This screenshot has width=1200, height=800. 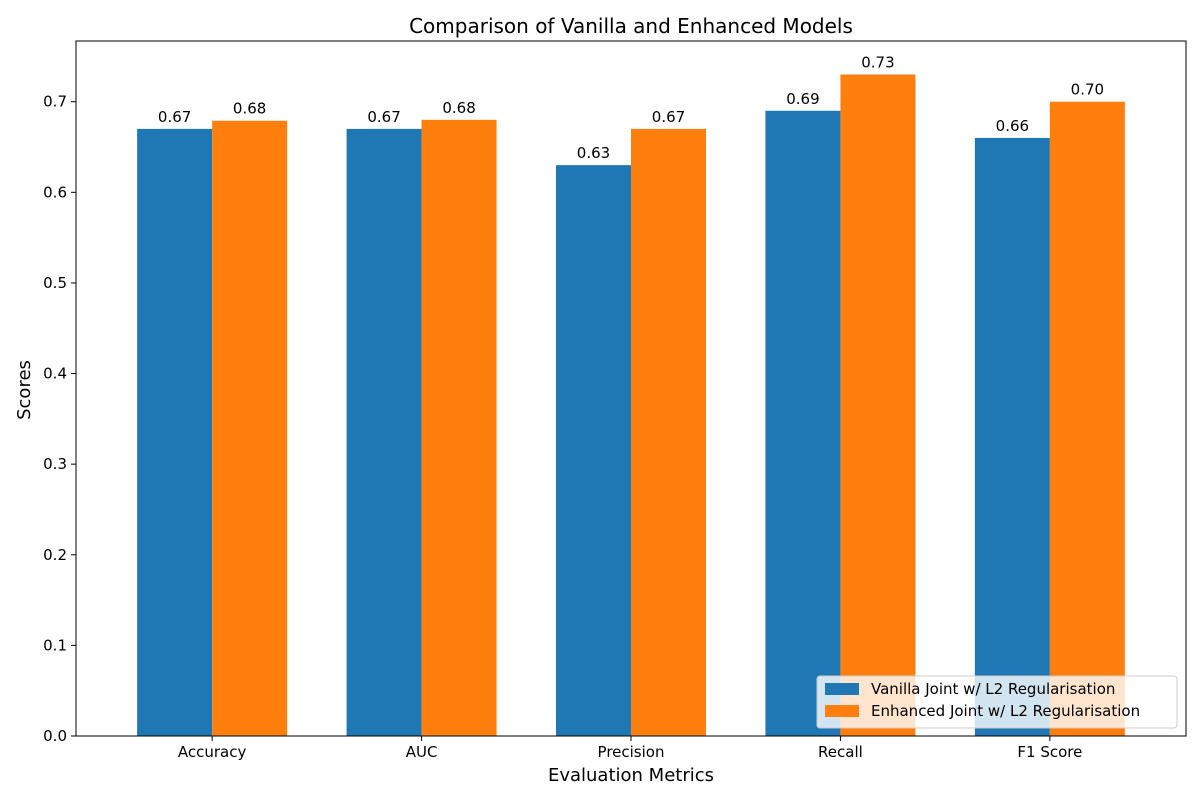 What do you see at coordinates (55, 645) in the screenshot?
I see `y-tick-label-1: 0.1` at bounding box center [55, 645].